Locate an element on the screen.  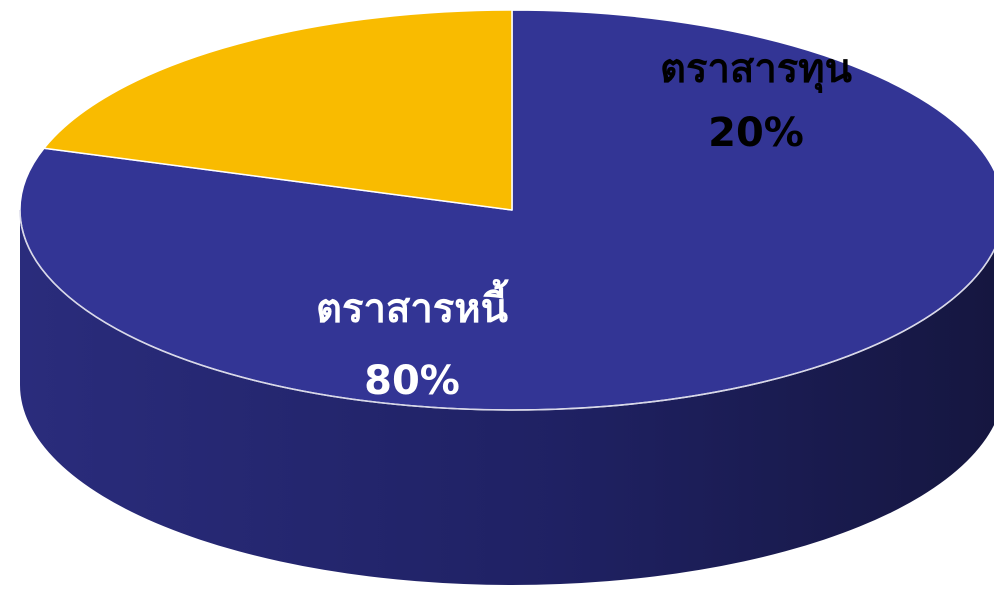
slice-label-0: ตราสารหนี้ is located at coordinates (413, 305).